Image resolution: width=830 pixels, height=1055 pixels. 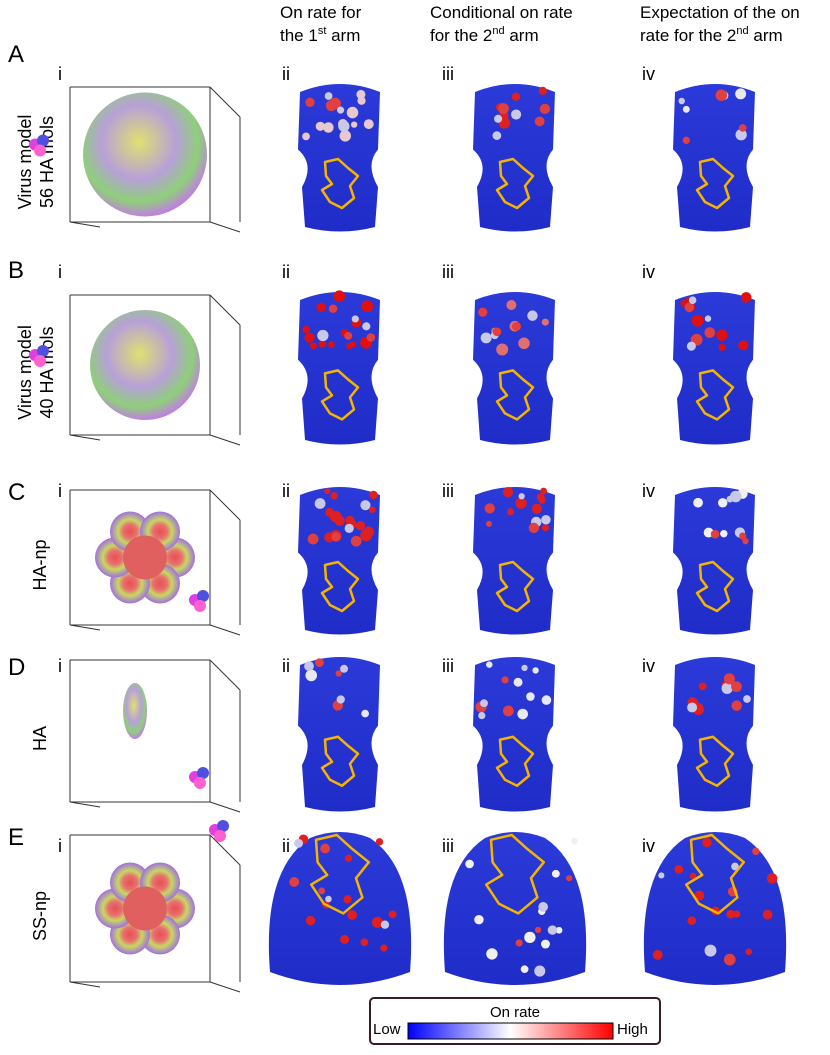 I want to click on row-letter: D, so click(x=16, y=667).